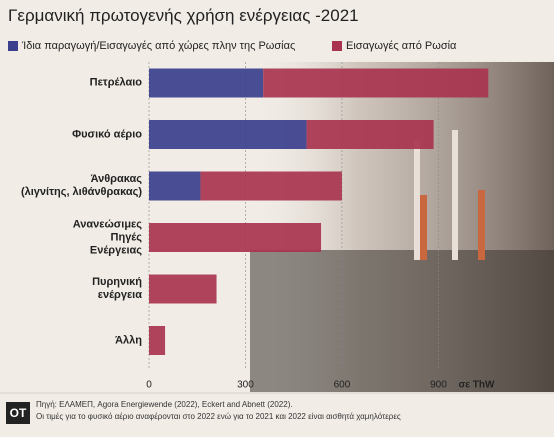 The image size is (554, 437). Describe the element at coordinates (18, 413) in the screenshot. I see `logo: OT` at that location.